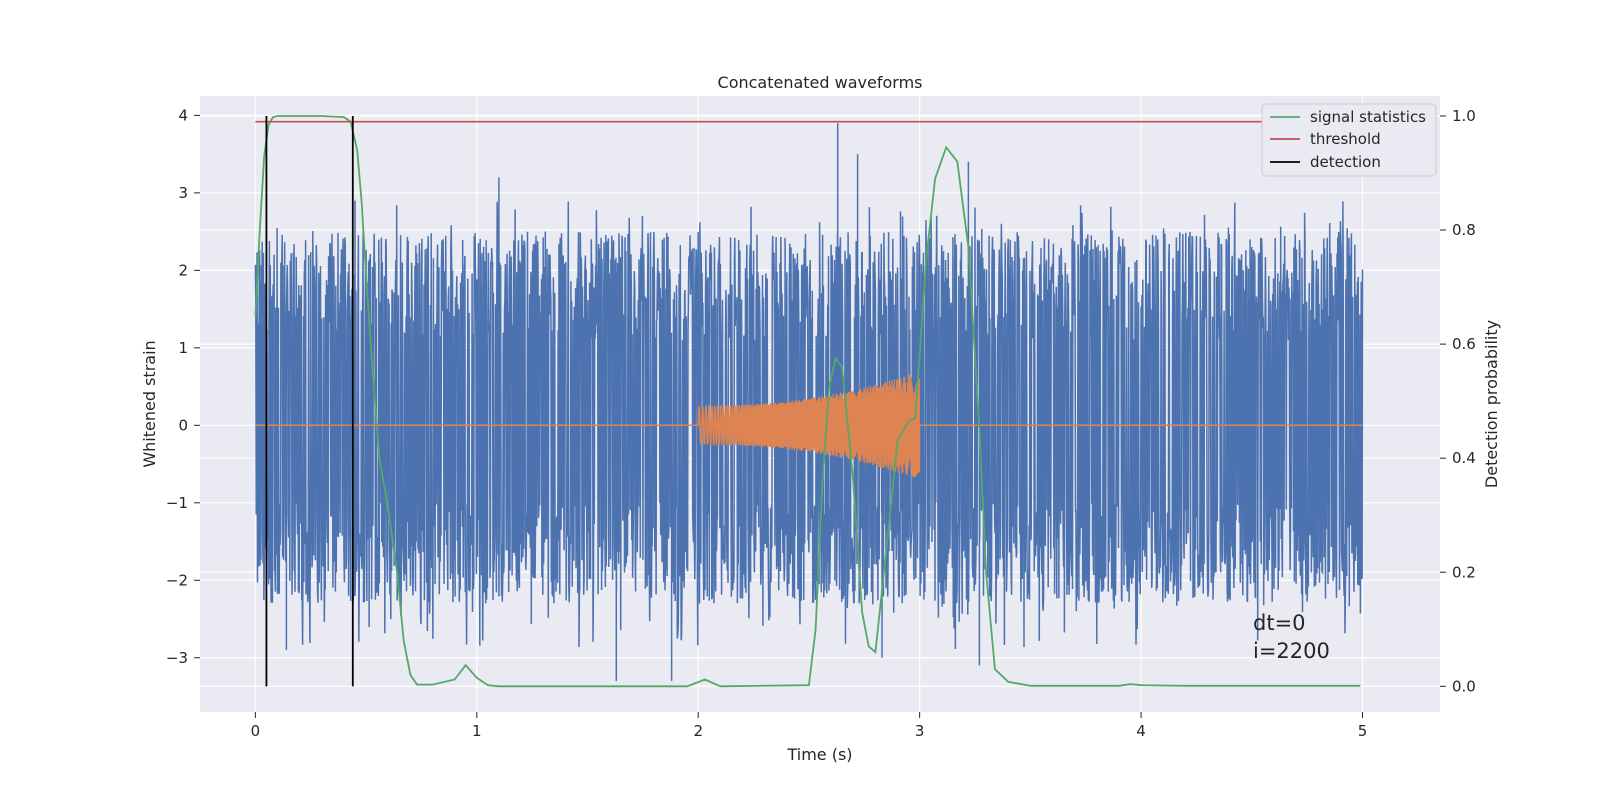 This screenshot has height=800, width=1600. I want to click on injection-line, so click(809, 426).